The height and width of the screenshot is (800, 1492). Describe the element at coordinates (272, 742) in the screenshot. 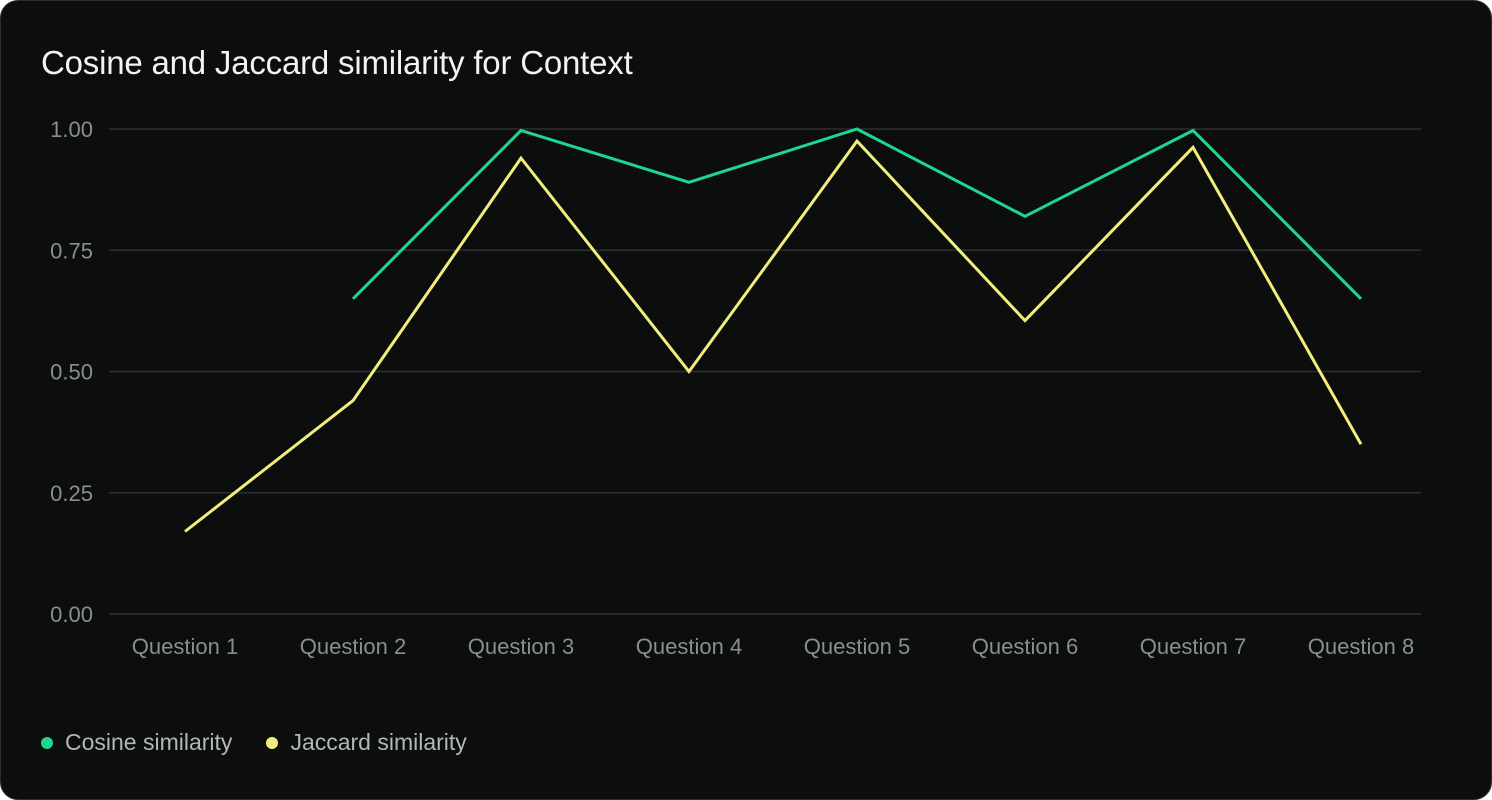

I see `legend-dot-jaccard` at that location.